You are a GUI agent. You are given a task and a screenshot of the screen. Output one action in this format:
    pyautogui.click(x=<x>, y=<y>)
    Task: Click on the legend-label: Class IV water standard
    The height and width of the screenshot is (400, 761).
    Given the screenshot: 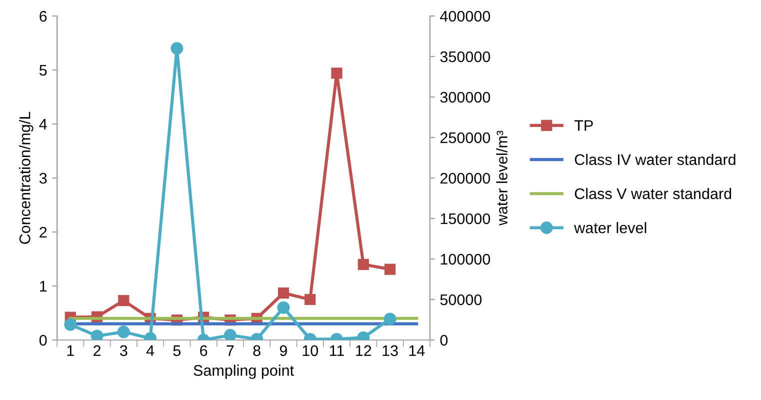 What is the action you would take?
    pyautogui.click(x=655, y=160)
    